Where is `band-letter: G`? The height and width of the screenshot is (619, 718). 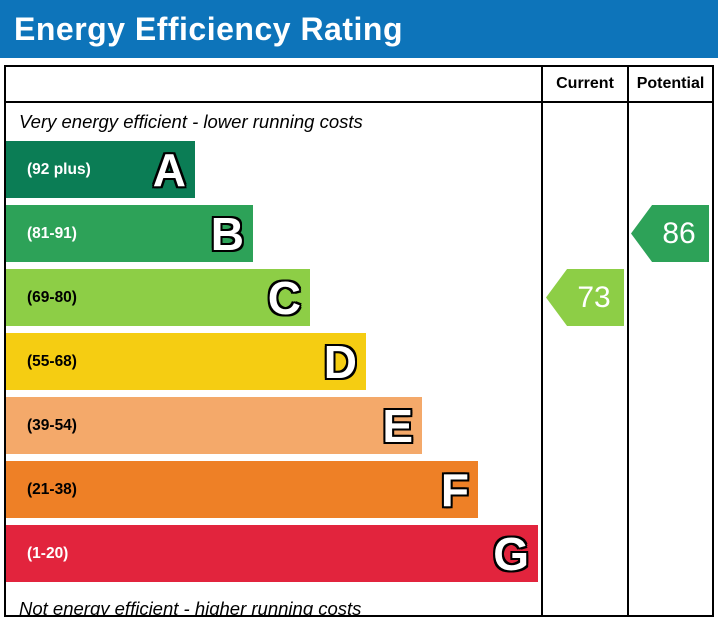 band-letter: G is located at coordinates (511, 553).